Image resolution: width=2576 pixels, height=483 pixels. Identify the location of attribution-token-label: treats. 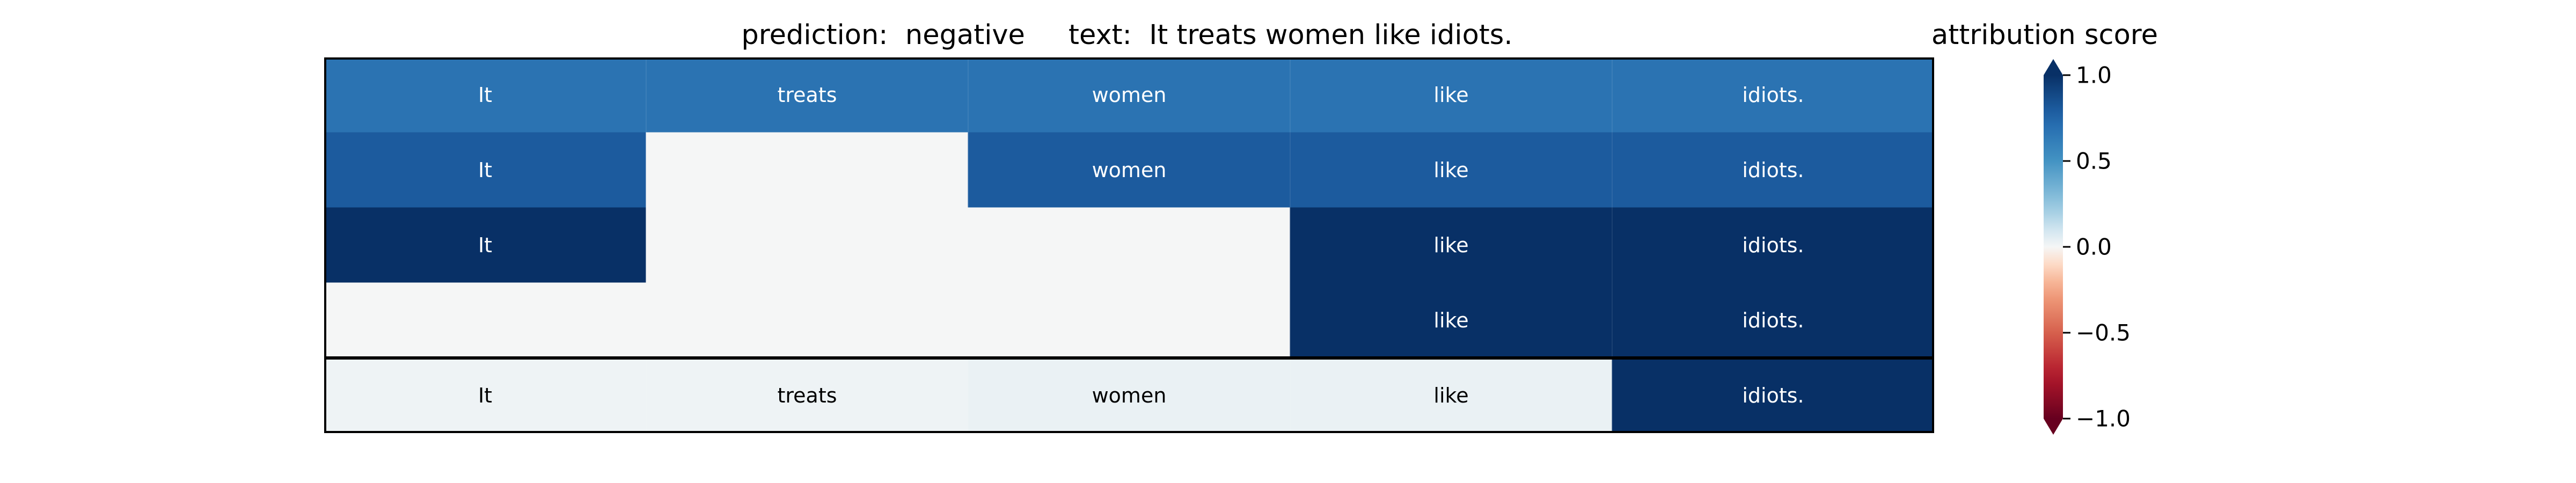
(807, 395).